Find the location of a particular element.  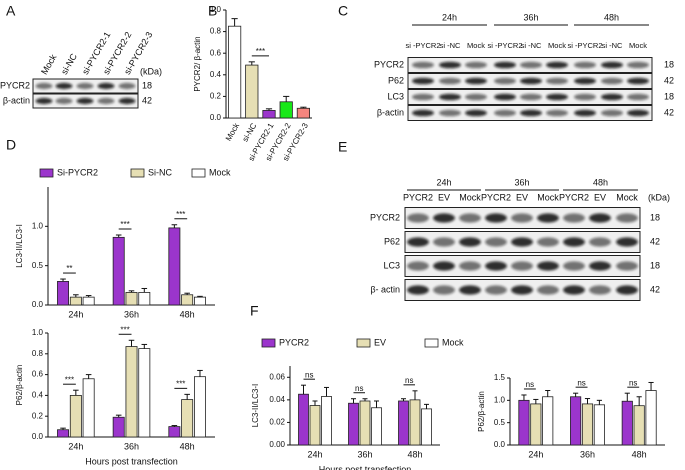

legend-label: Si-PYCR2 is located at coordinates (77, 172).